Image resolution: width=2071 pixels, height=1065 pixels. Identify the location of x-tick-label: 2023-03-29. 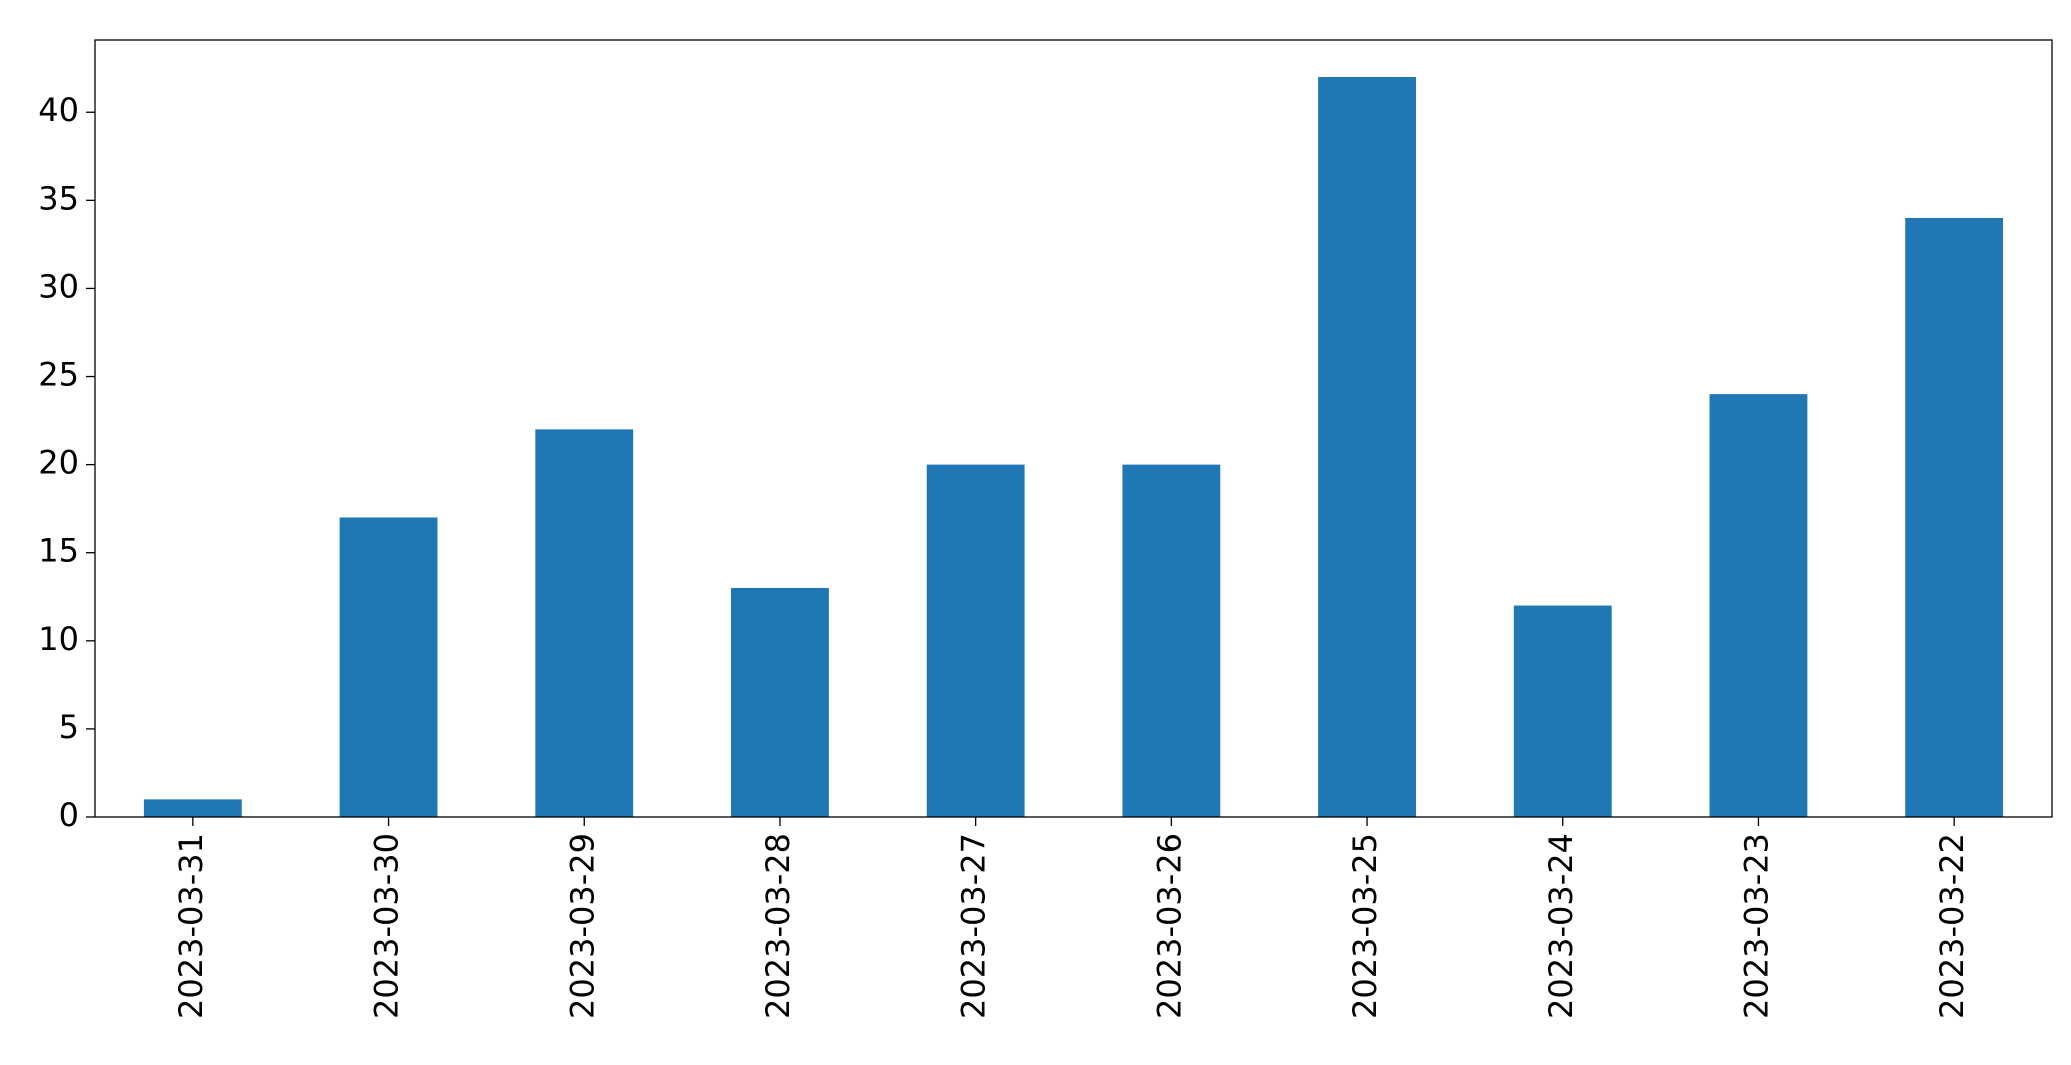
(582, 926).